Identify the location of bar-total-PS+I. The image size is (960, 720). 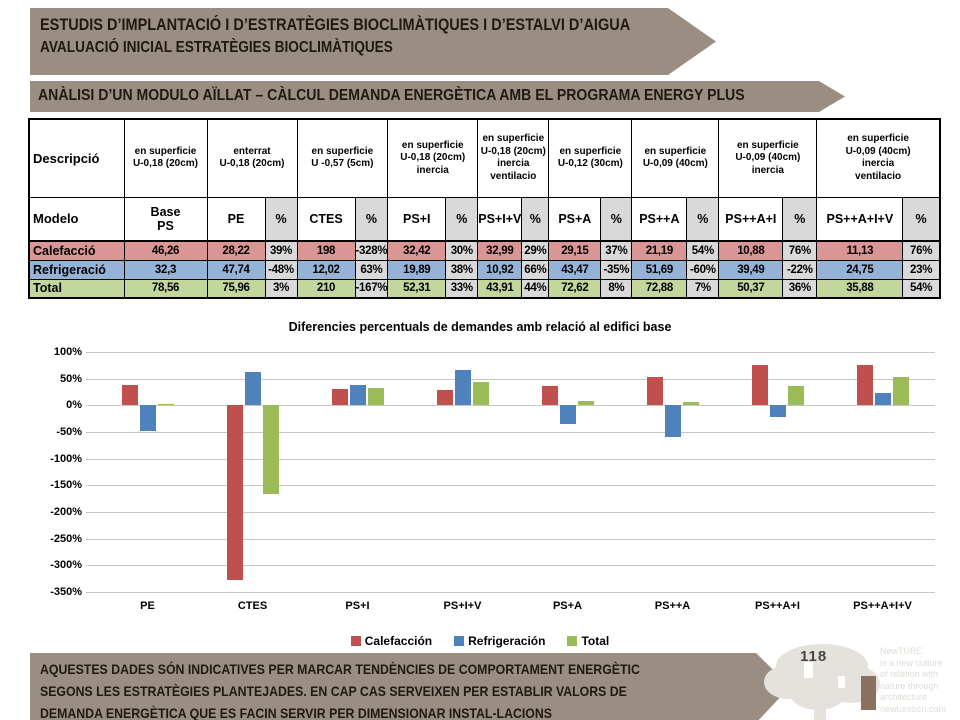
(375, 396).